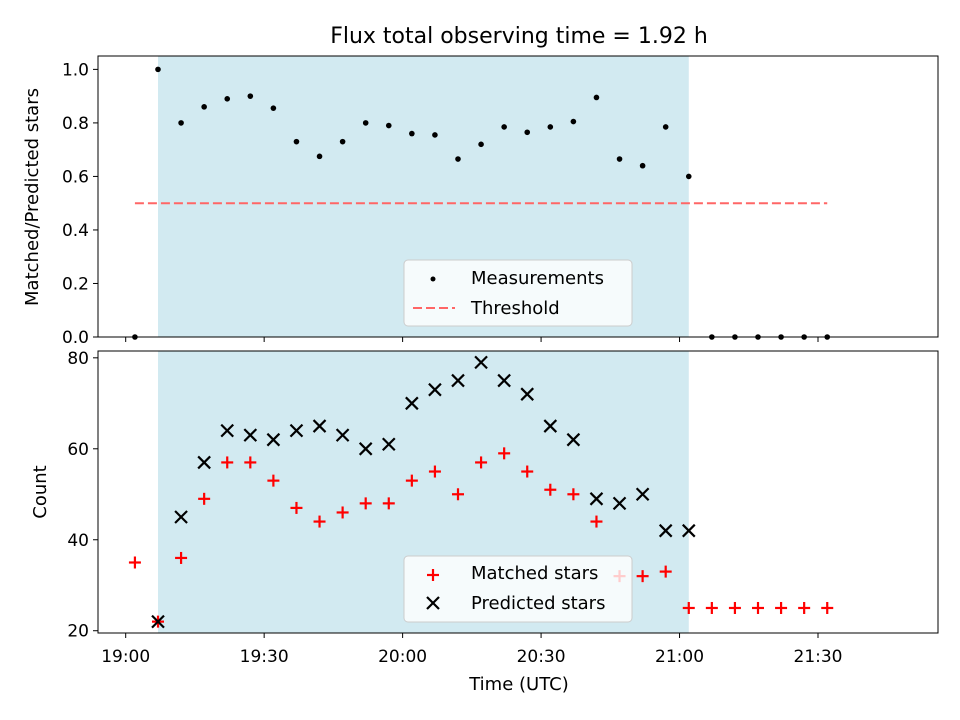 This screenshot has height=720, width=960. I want to click on top-y-tick-label: 0.8, so click(75, 124).